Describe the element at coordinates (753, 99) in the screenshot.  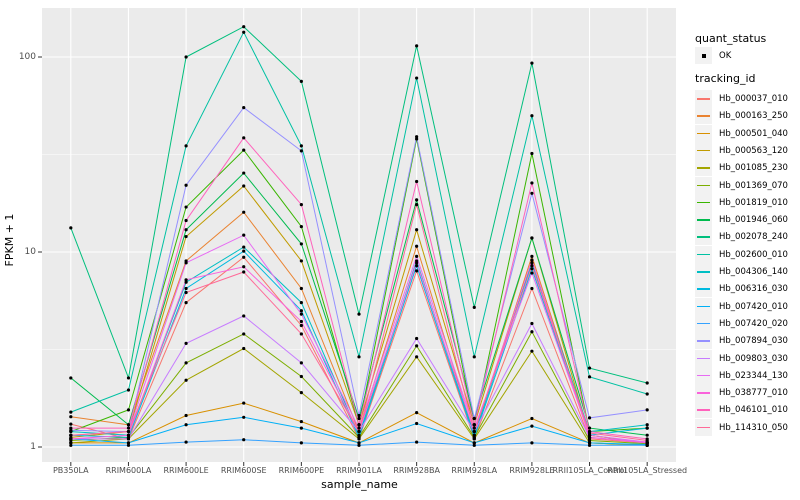
I see `legend-item-label: Hb_000037_010` at that location.